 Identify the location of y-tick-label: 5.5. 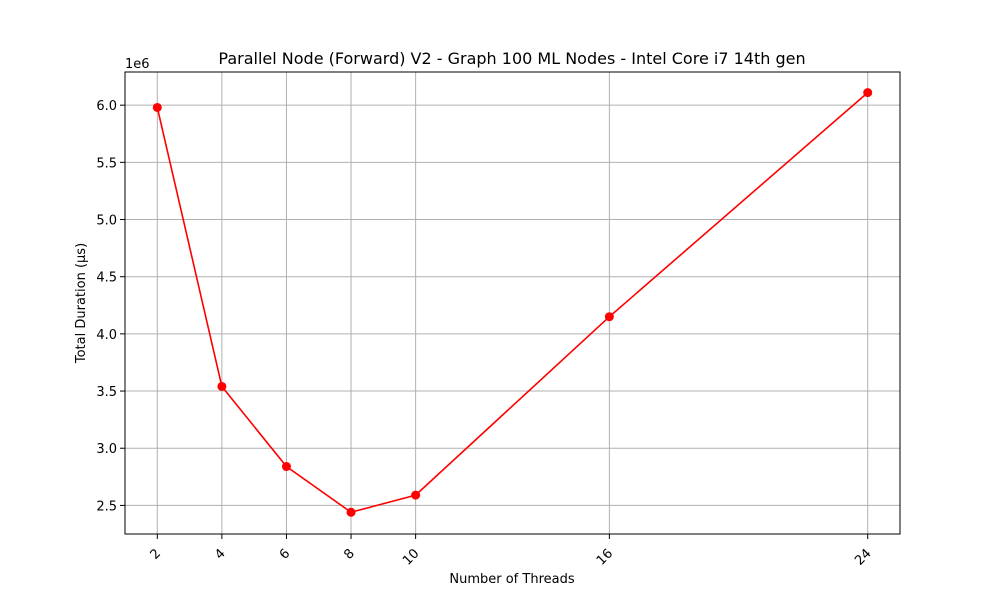
(106, 163).